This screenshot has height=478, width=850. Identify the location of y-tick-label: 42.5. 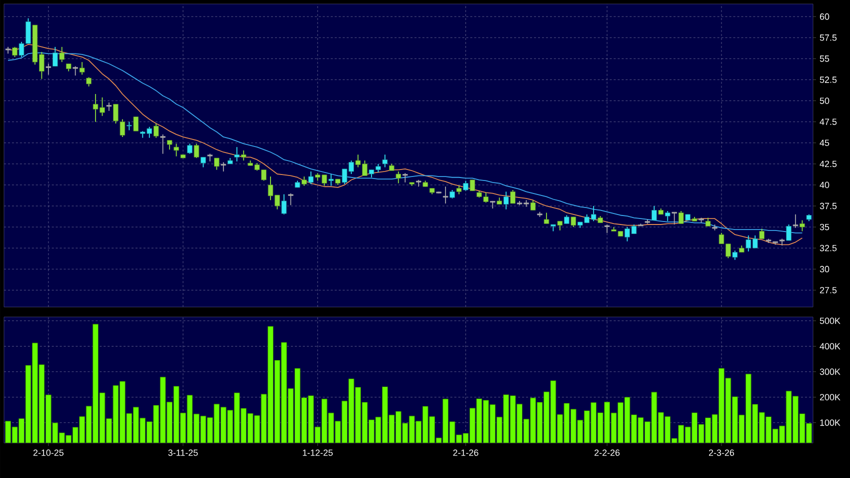
(828, 164).